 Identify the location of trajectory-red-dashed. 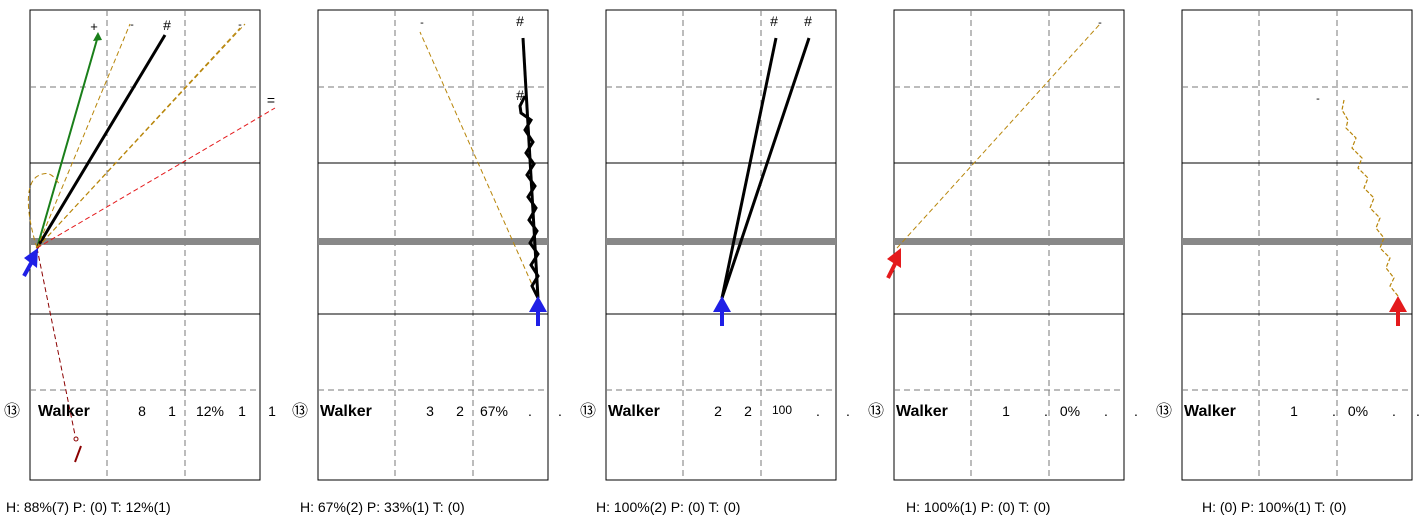
(156, 178).